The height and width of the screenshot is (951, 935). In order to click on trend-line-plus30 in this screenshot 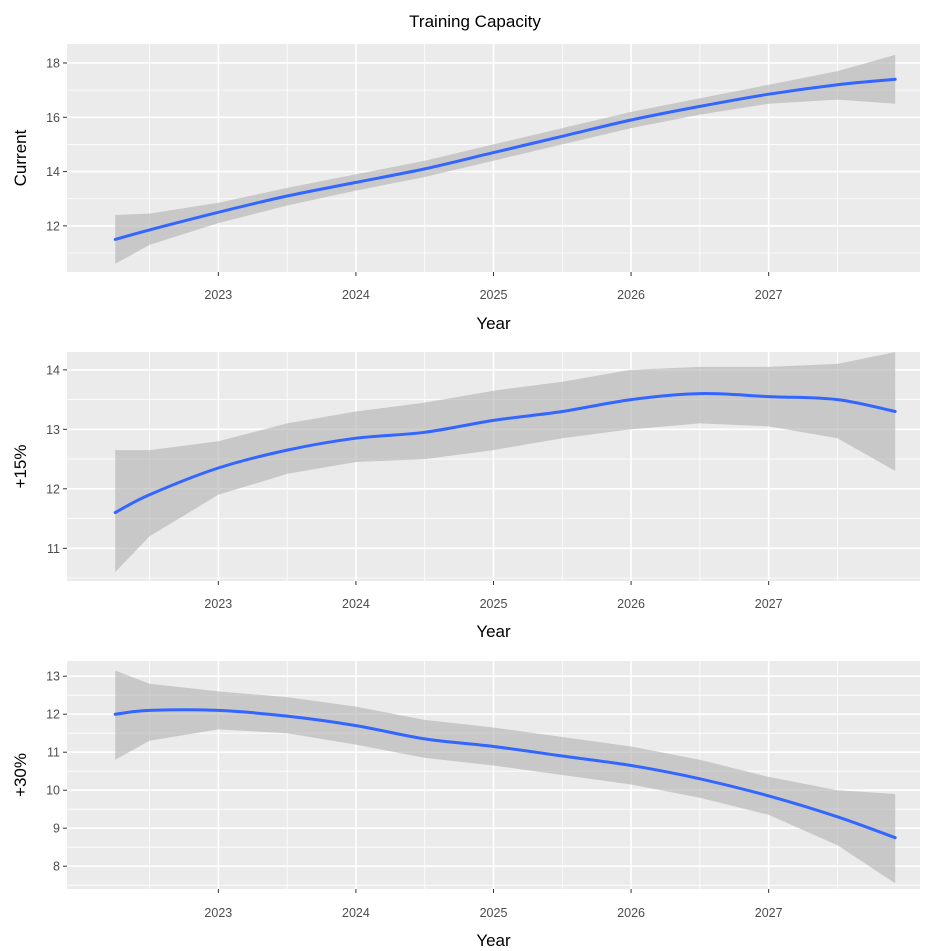, I will do `click(505, 774)`.